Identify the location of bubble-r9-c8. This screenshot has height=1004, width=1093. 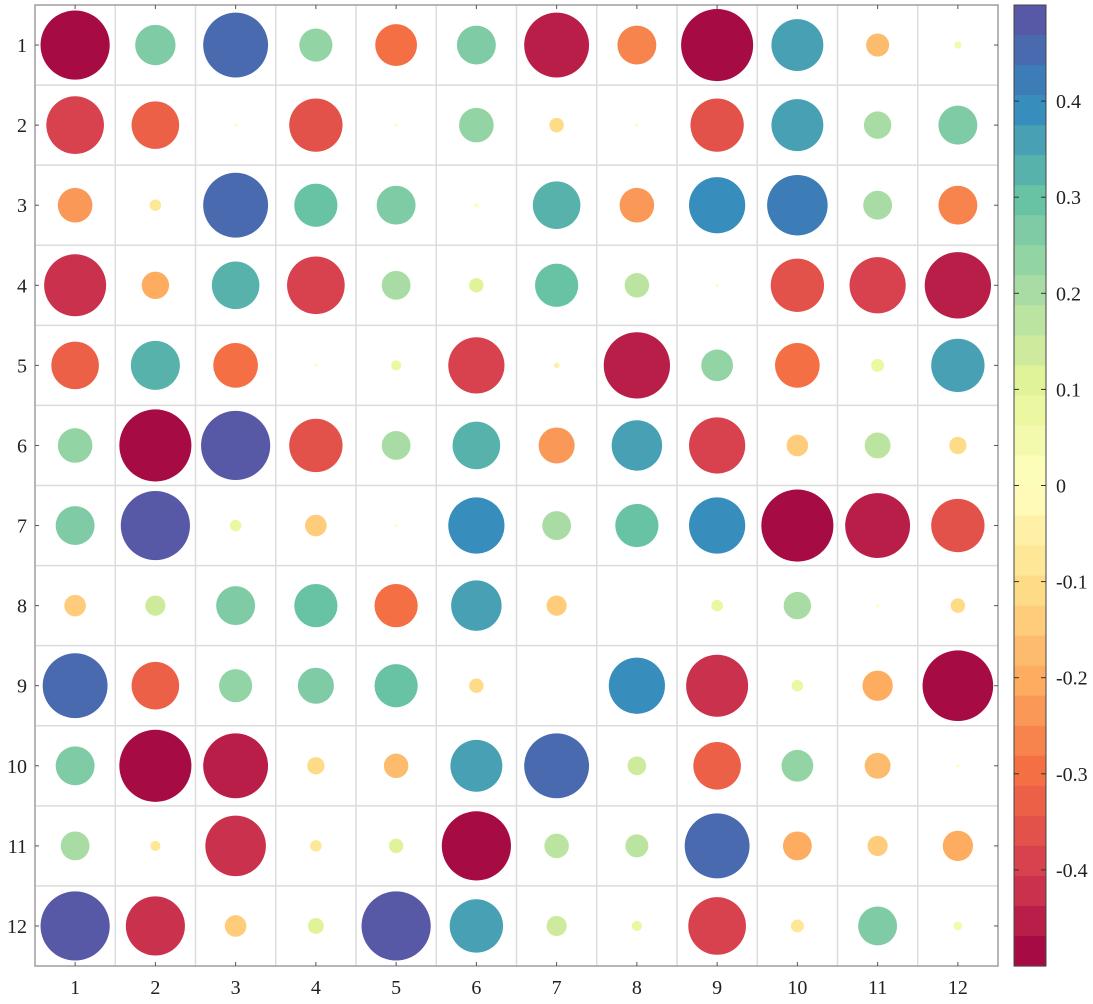
(636, 685).